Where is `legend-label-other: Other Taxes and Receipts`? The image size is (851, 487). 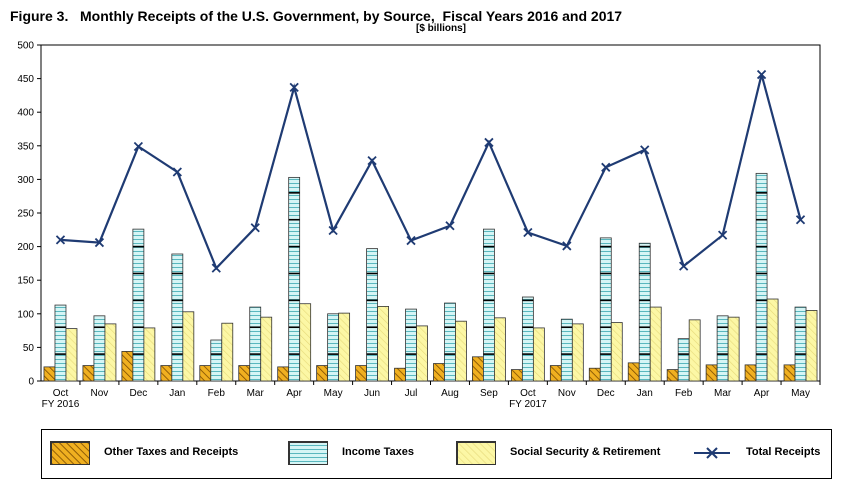
legend-label-other: Other Taxes and Receipts is located at coordinates (171, 452).